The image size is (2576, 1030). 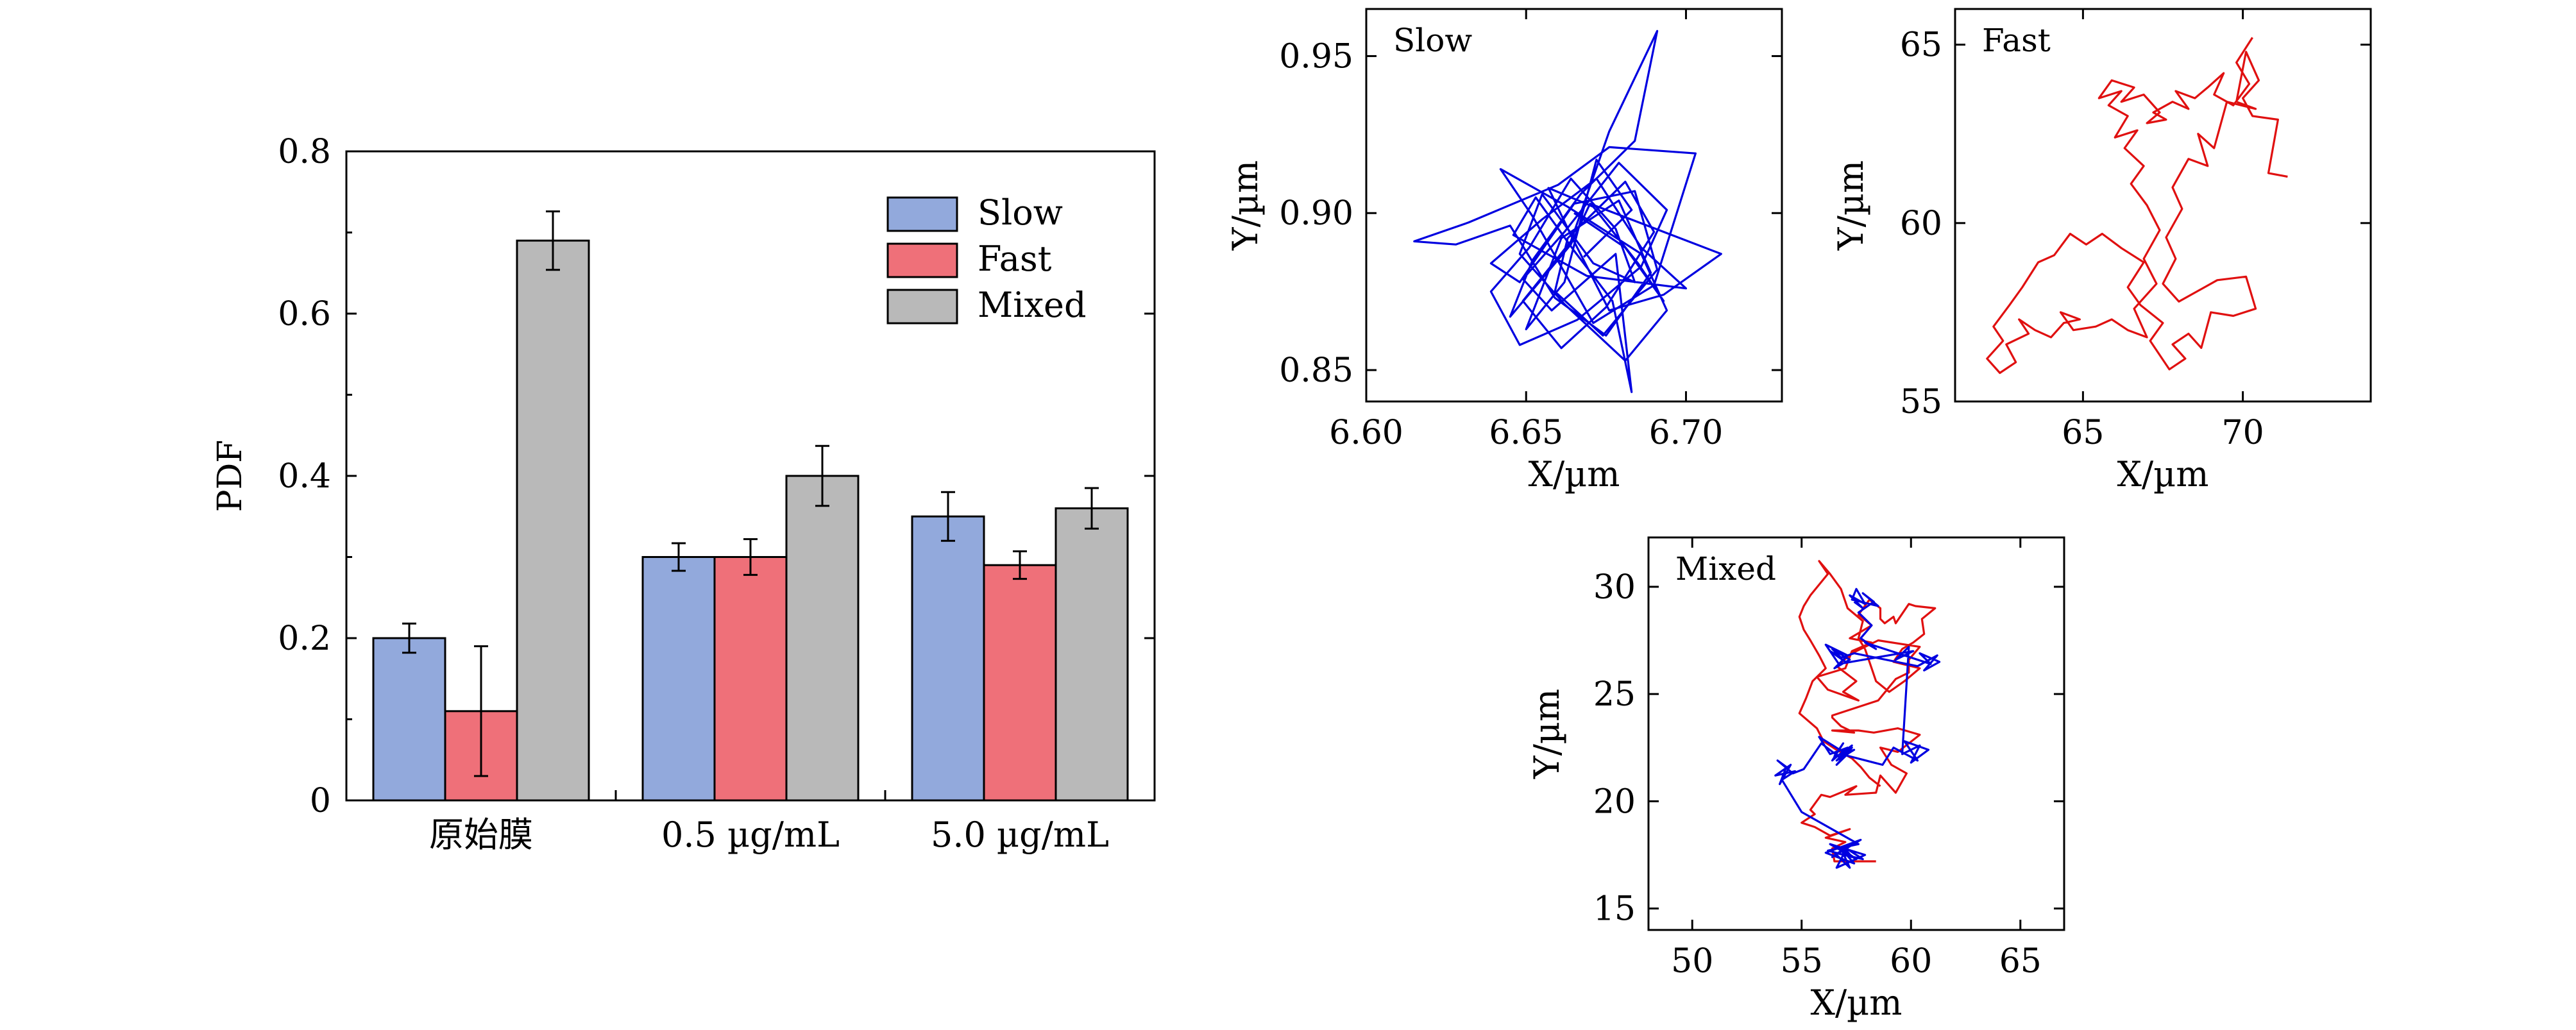 What do you see at coordinates (1245, 205) in the screenshot?
I see `slow-panel-y-axis-label: Y/µm` at bounding box center [1245, 205].